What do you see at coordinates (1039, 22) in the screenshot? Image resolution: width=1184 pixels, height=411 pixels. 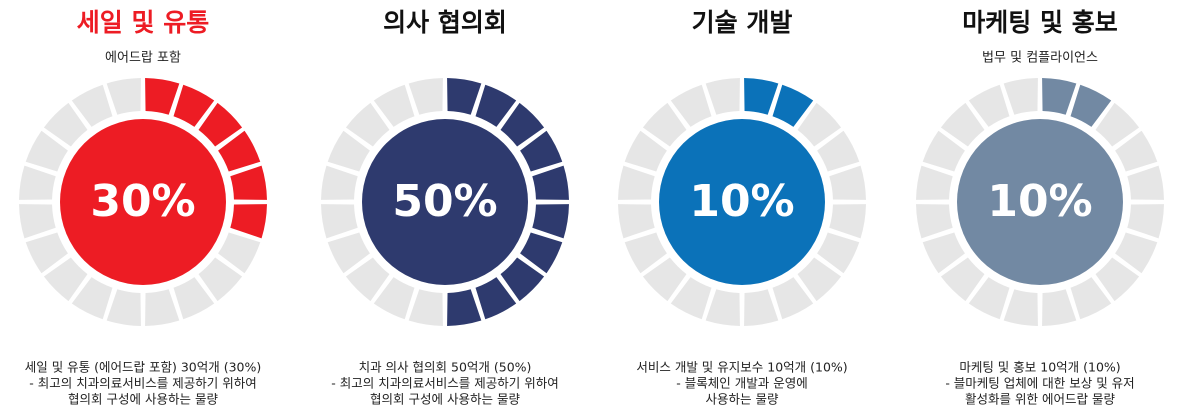 I see `chart-title: 마케팅 및 홍보` at bounding box center [1039, 22].